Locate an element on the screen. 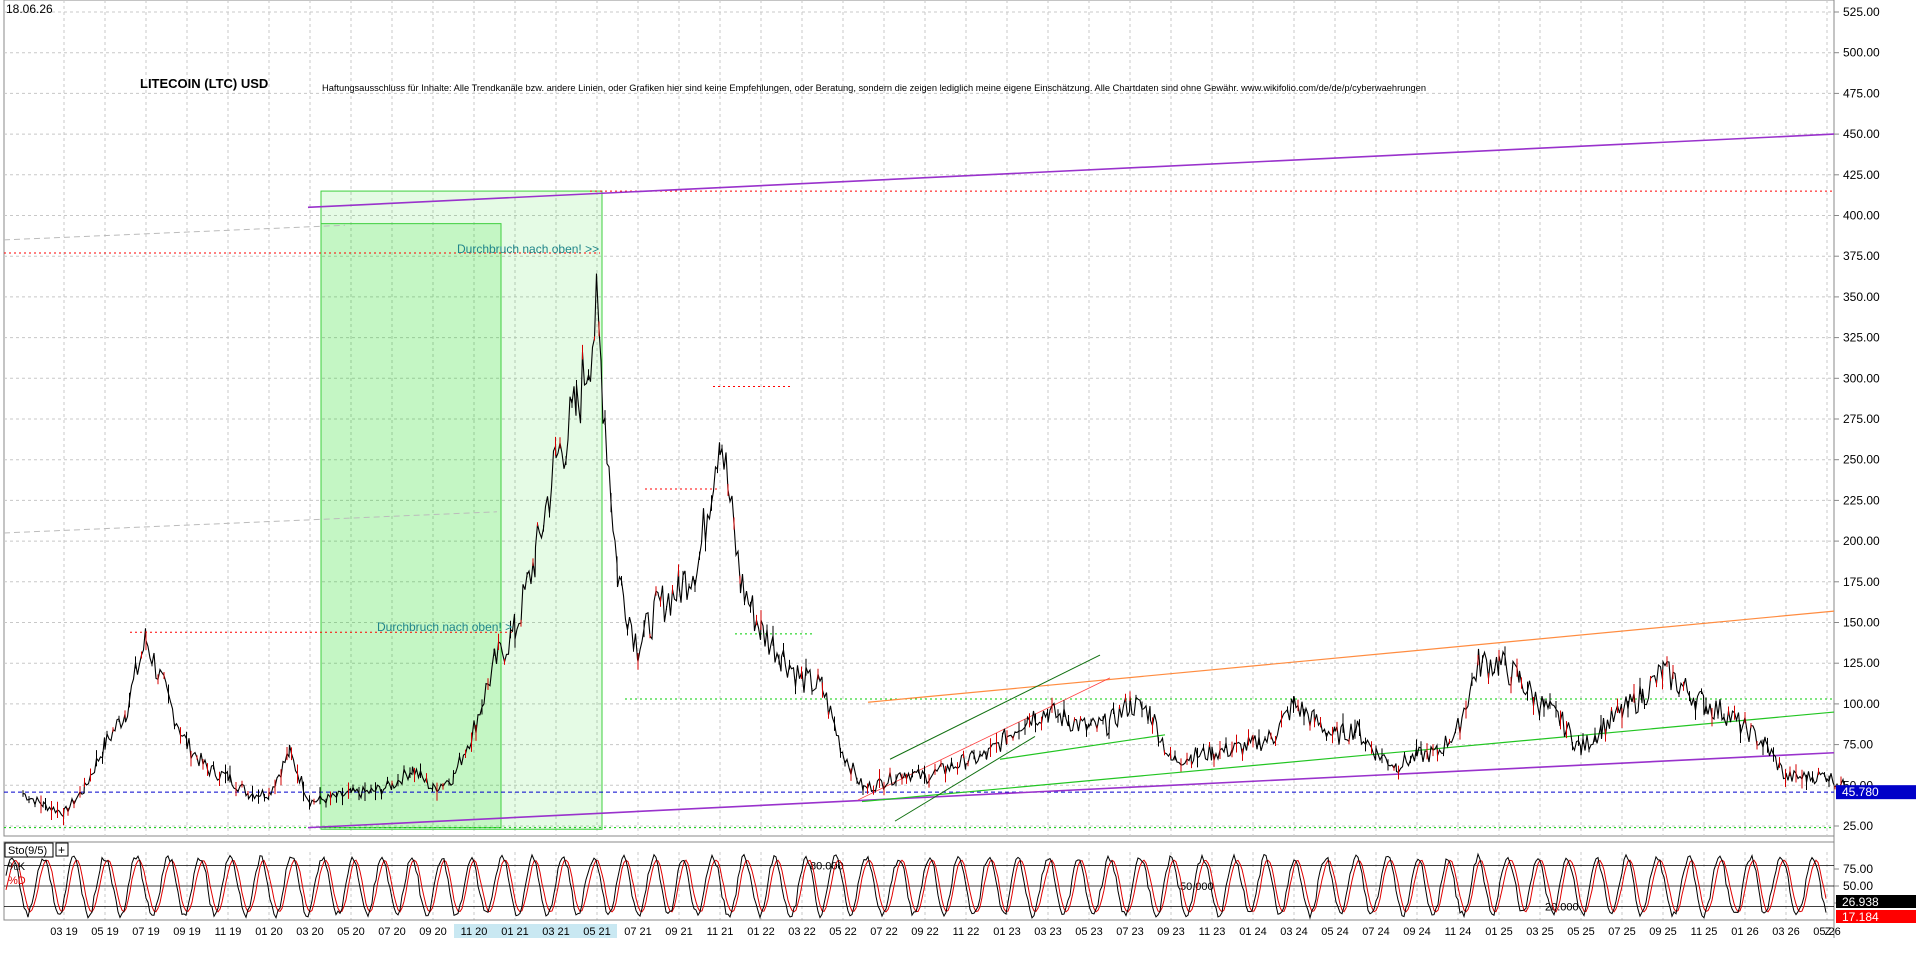 This screenshot has width=1916, height=953. y-tick-label: 375.00 is located at coordinates (1861, 256).